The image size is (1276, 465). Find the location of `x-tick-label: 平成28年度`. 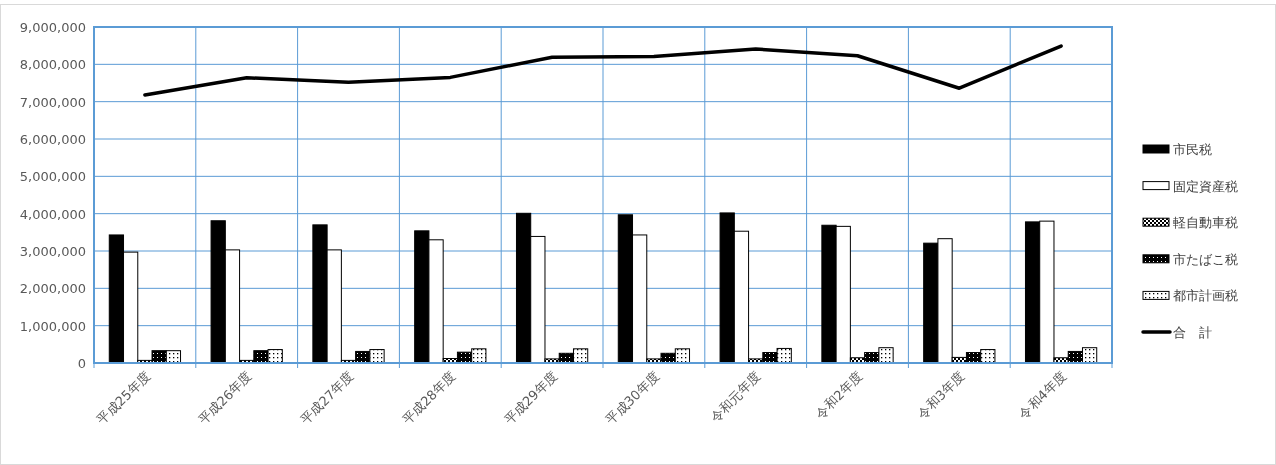

x-tick-label: 平成28年度 is located at coordinates (429, 398).